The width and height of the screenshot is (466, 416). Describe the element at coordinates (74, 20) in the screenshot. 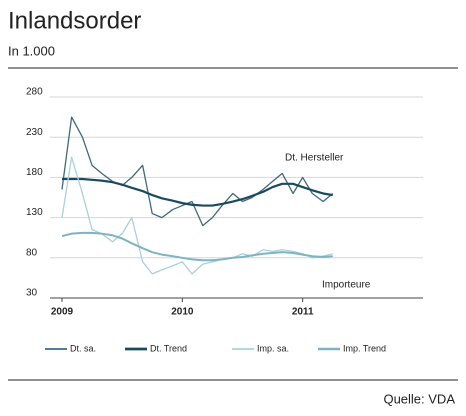

I see `chart-title: Inlandsorder` at that location.